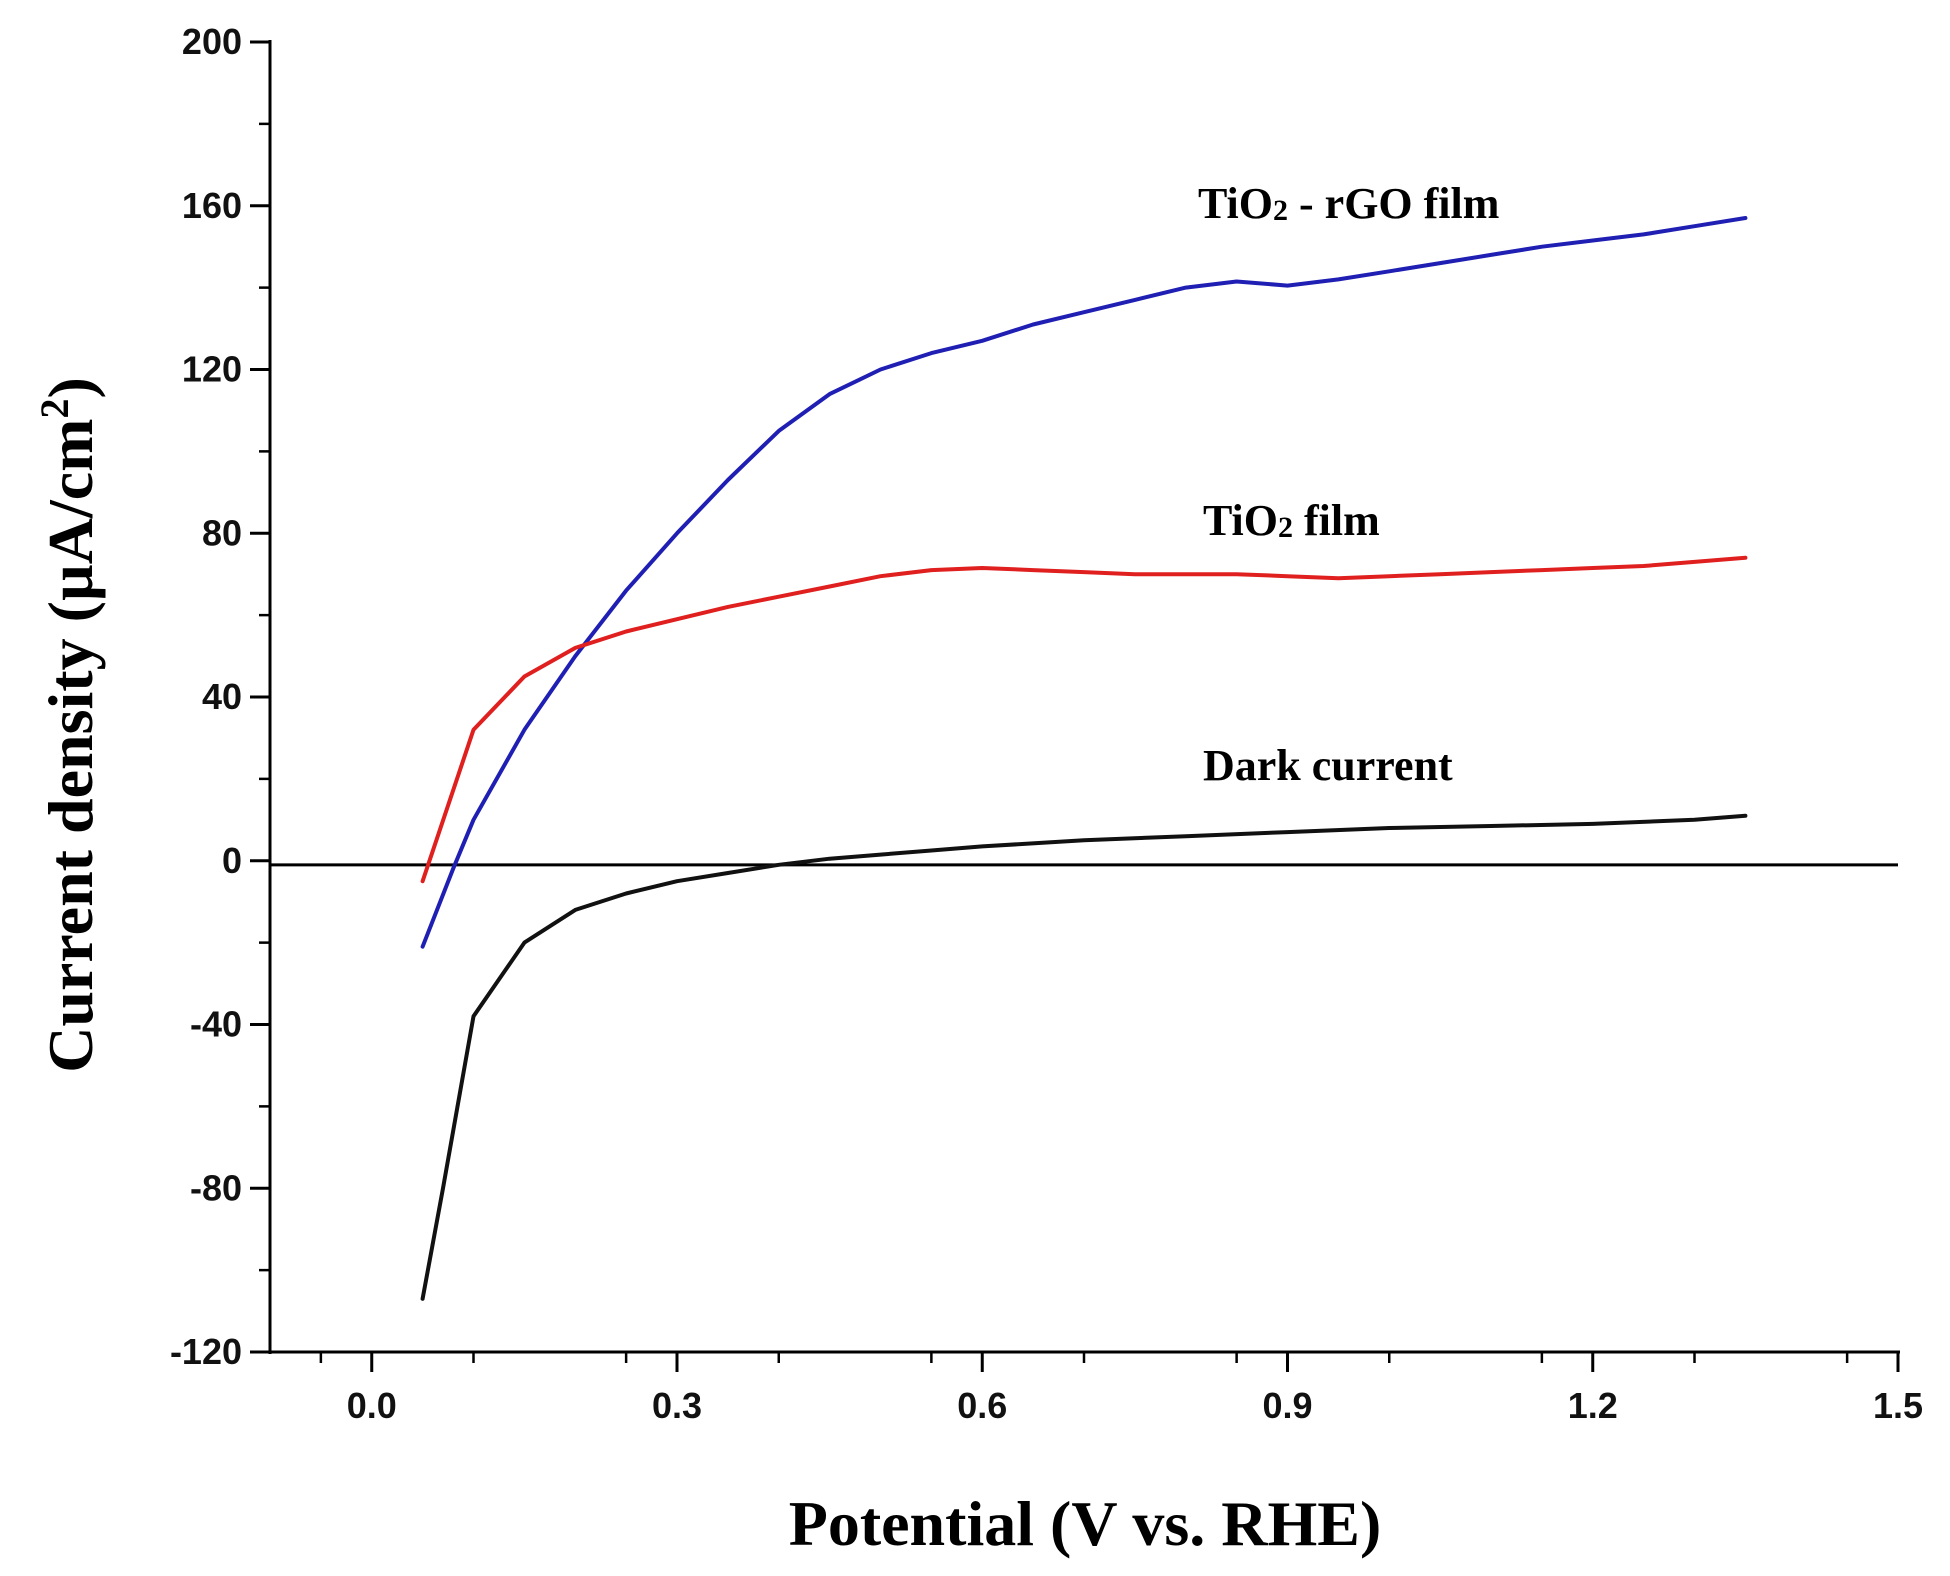 This screenshot has width=1950, height=1576. I want to click on y-axis-title-close: ), so click(70, 387).